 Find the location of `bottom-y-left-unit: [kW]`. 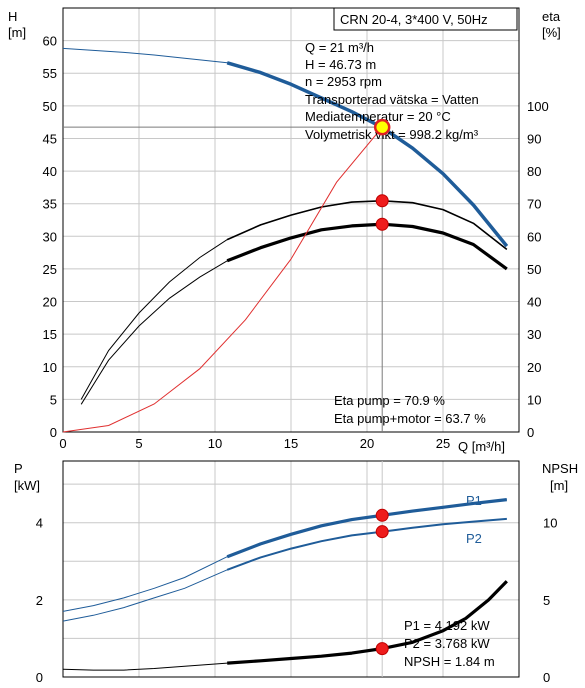

bottom-y-left-unit: [kW] is located at coordinates (27, 485).